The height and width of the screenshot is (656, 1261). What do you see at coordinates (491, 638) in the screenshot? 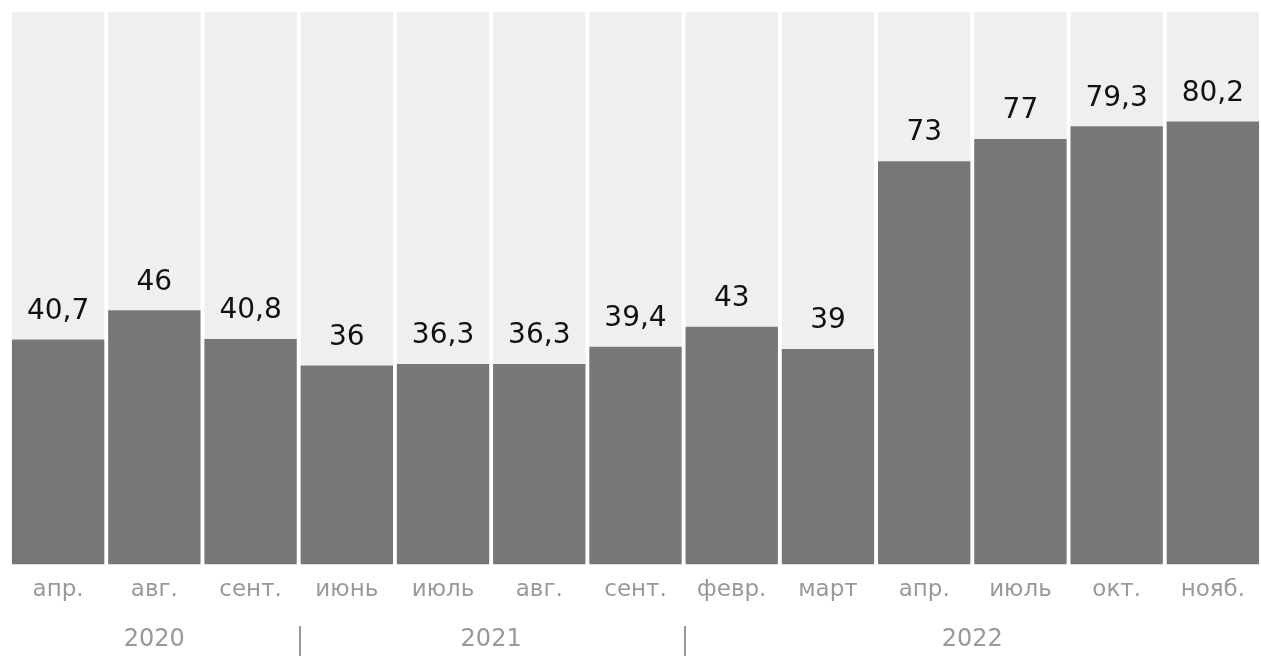
I see `text: 2021` at bounding box center [491, 638].